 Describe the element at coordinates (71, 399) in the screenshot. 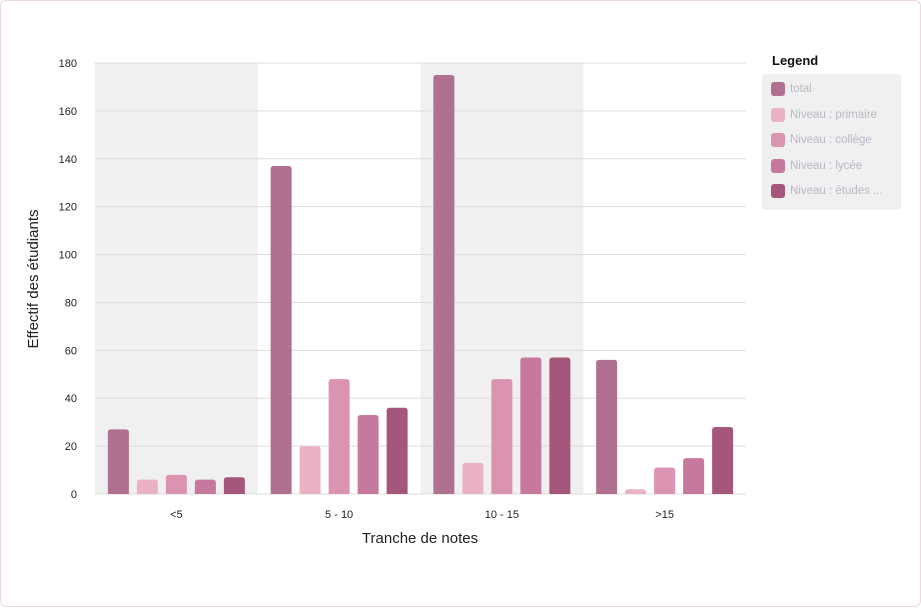

I see `y-tick-label: 40` at that location.